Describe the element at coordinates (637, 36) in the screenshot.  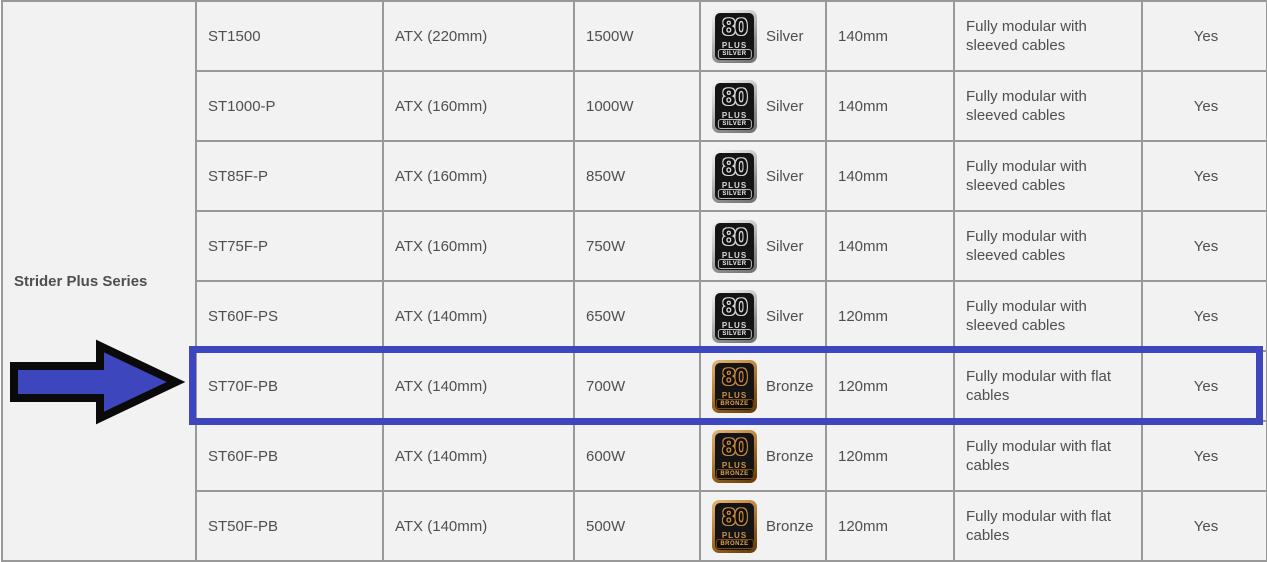
I see `wattage-cell: 1500W` at that location.